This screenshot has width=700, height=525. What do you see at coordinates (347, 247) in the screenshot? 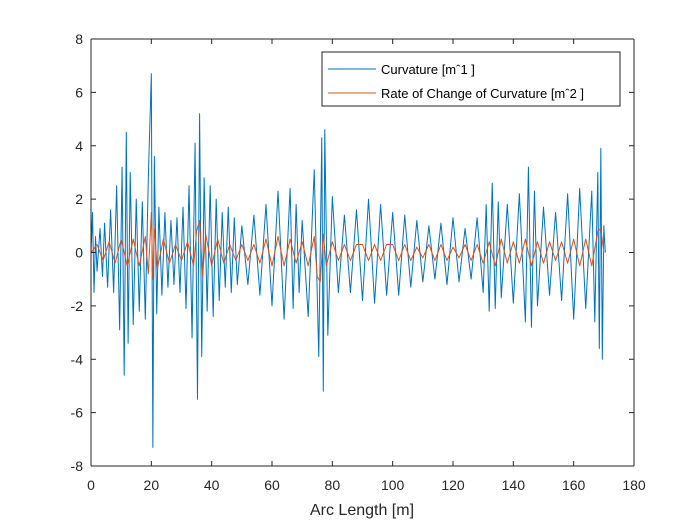
I see `rate-of-change-series-line` at bounding box center [347, 247].